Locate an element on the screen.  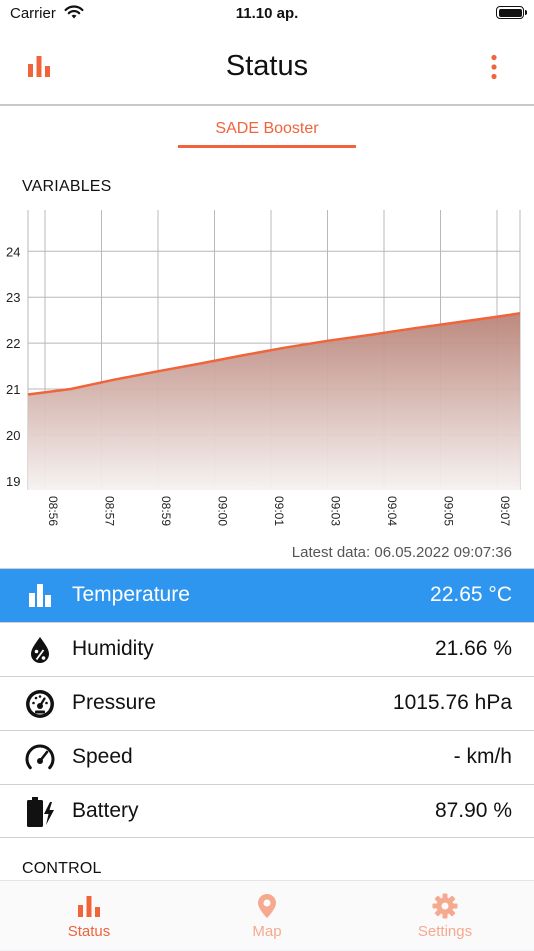
page-title: Status is located at coordinates (267, 66).